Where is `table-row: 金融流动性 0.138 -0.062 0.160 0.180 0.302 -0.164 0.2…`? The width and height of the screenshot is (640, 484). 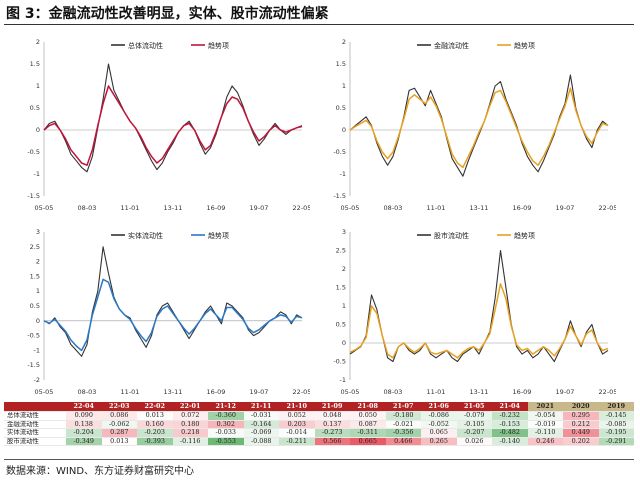 table-row: 金融流动性 0.138 -0.062 0.160 0.180 0.302 -0.164 0.2… is located at coordinates (319, 424).